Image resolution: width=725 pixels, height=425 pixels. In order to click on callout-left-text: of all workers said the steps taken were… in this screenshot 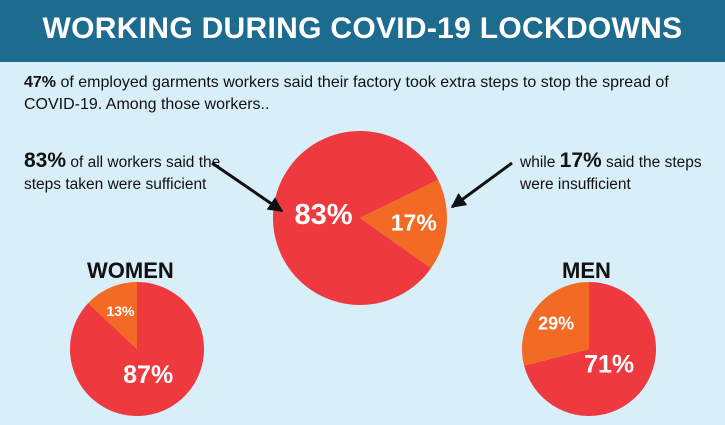, I will do `click(122, 173)`.